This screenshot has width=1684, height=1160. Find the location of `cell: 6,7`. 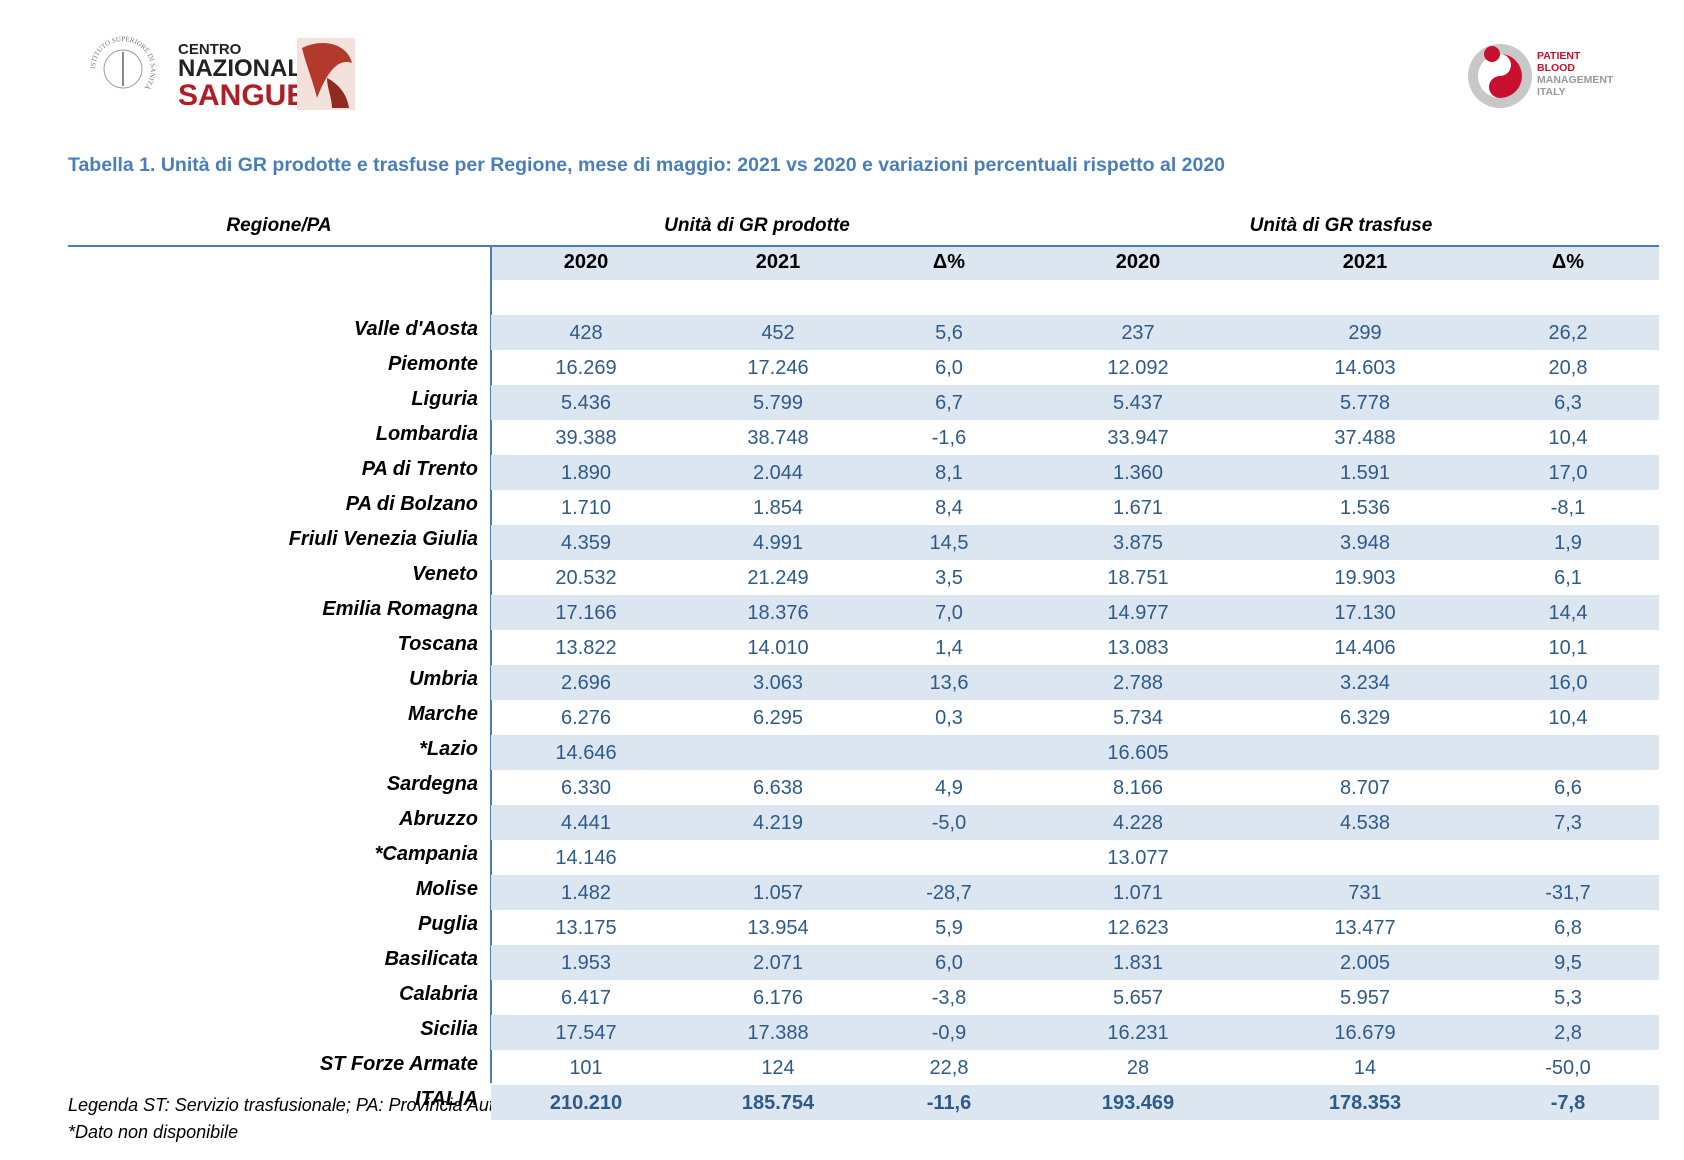

cell: 6,7 is located at coordinates (949, 403).